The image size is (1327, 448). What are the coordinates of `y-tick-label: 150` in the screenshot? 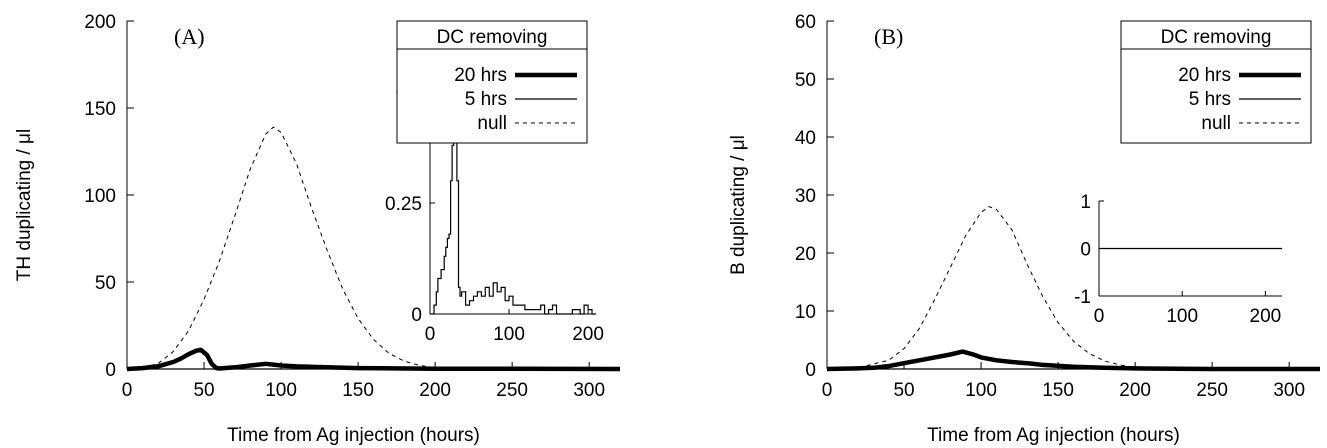 It's located at (100, 109).